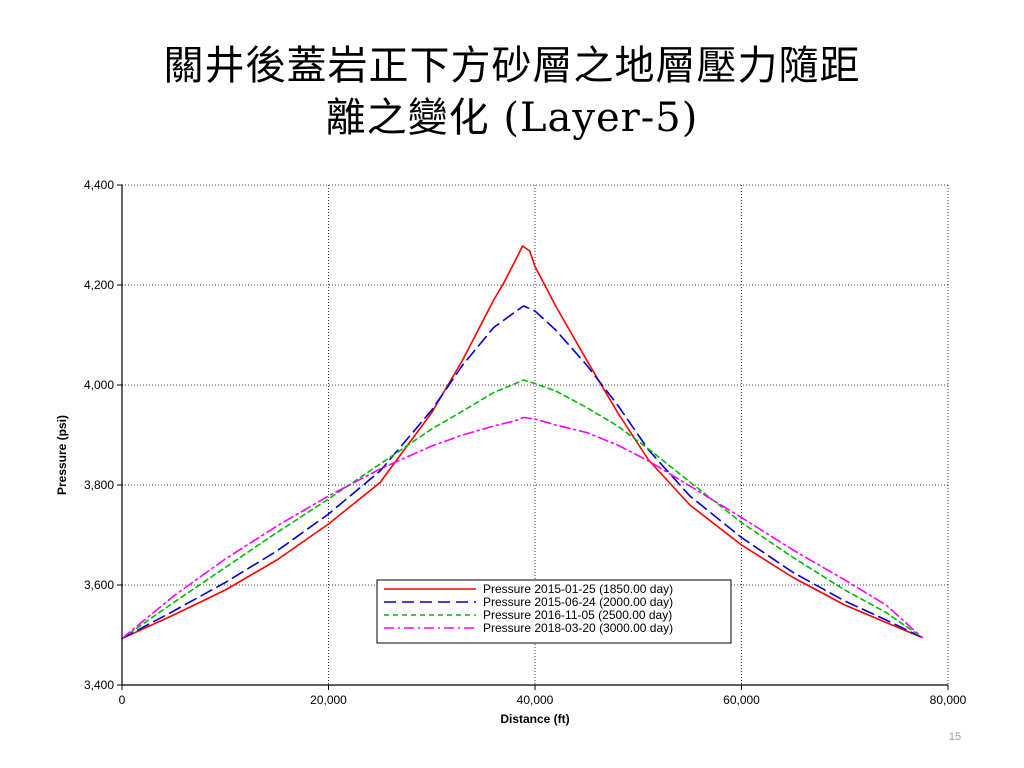  What do you see at coordinates (122, 700) in the screenshot?
I see `x-tick-label: 0` at bounding box center [122, 700].